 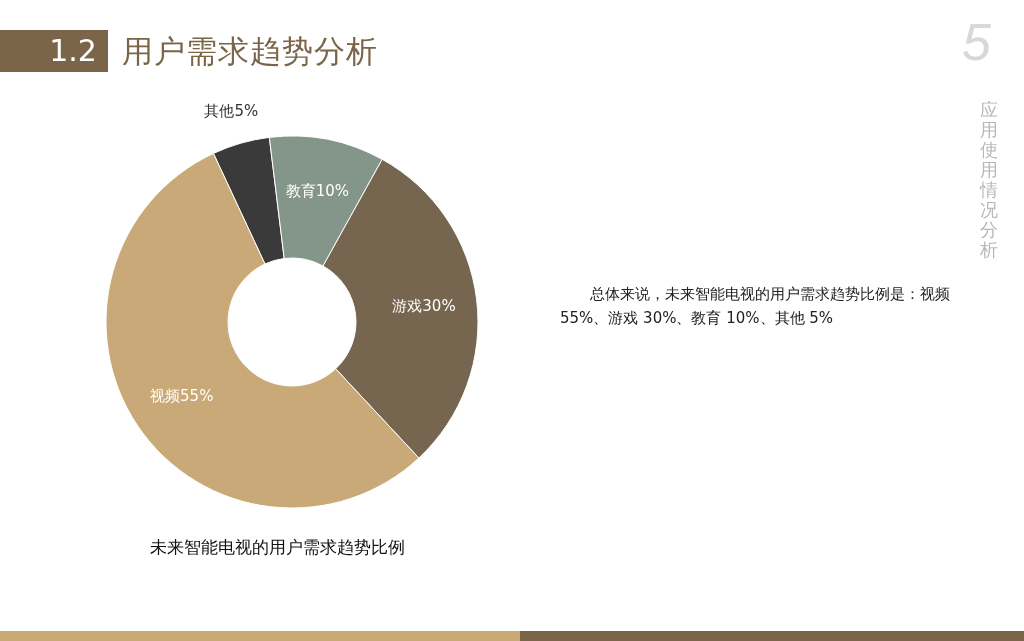 What do you see at coordinates (300, 191) in the screenshot?
I see `slice-label: 教育` at bounding box center [300, 191].